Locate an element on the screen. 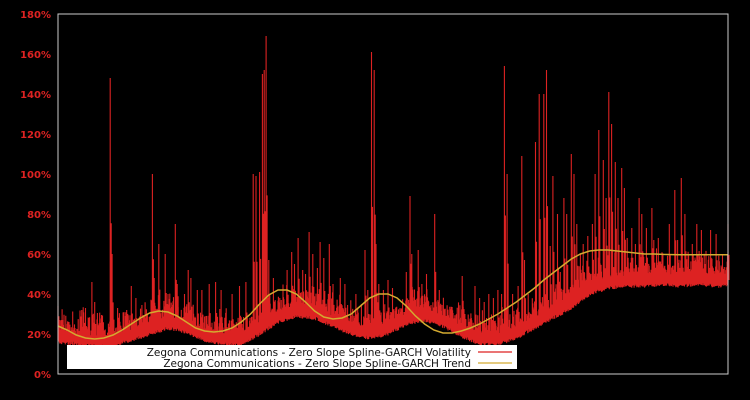 The height and width of the screenshot is (400, 750). y-tick-label: 180% is located at coordinates (35, 15).